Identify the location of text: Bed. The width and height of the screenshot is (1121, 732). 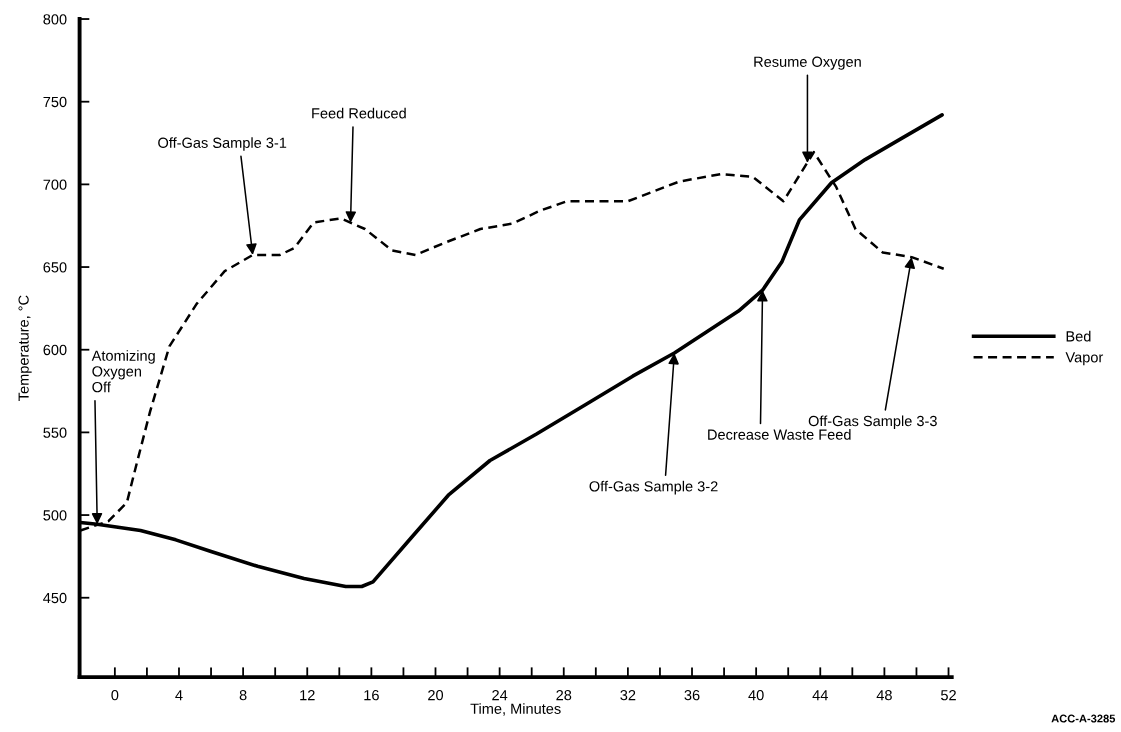
(1078, 336).